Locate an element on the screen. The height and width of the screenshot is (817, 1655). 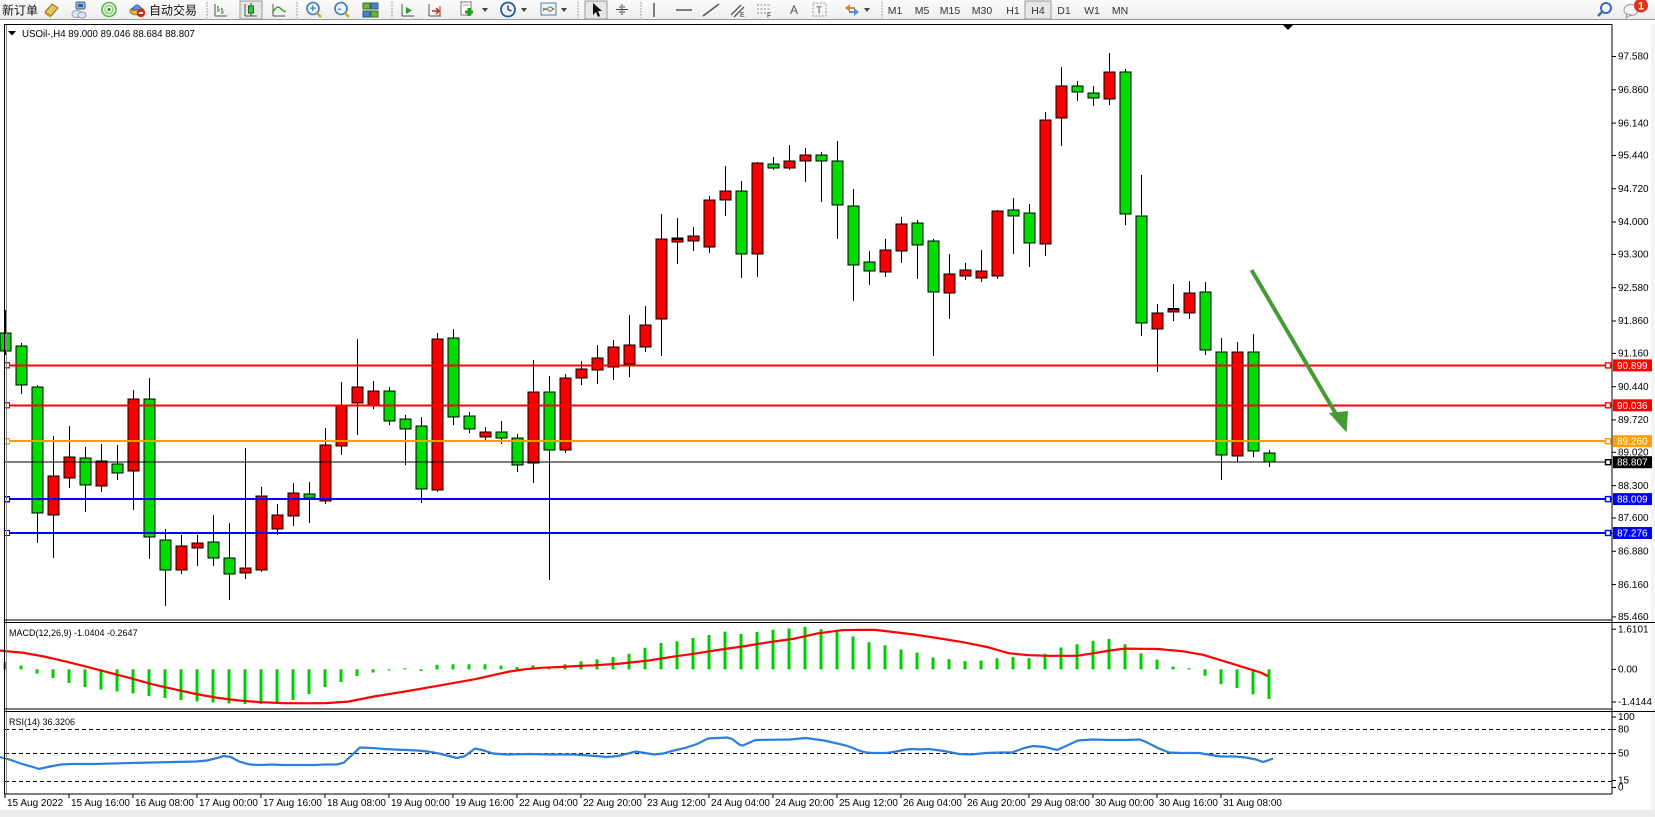
svg-text: 17 Aug 00:00 is located at coordinates (228, 803).